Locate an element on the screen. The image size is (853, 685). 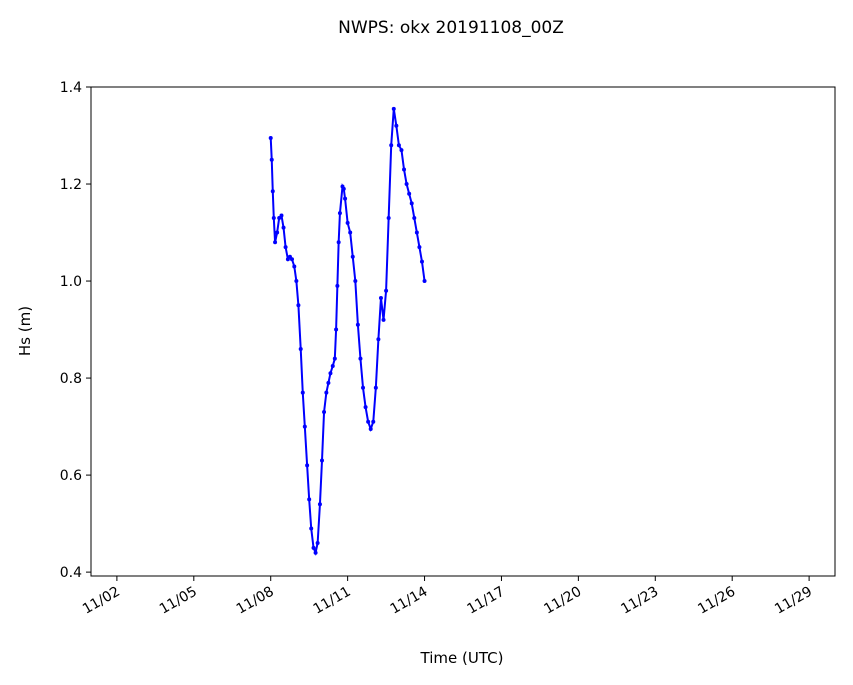
y-axis-label: Hs (m) is located at coordinates (25, 331).